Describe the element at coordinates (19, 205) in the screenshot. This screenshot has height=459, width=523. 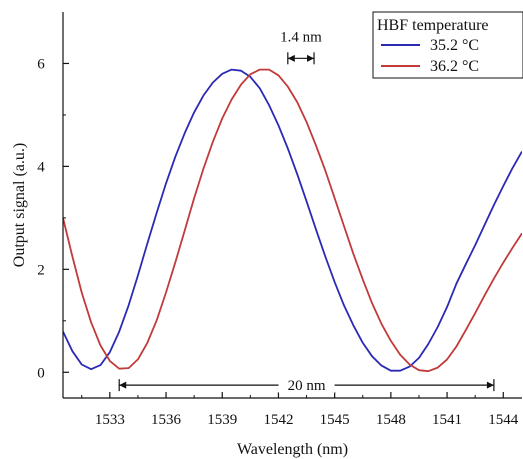
I see `y-axis-title: Output signal (a.u.)` at that location.